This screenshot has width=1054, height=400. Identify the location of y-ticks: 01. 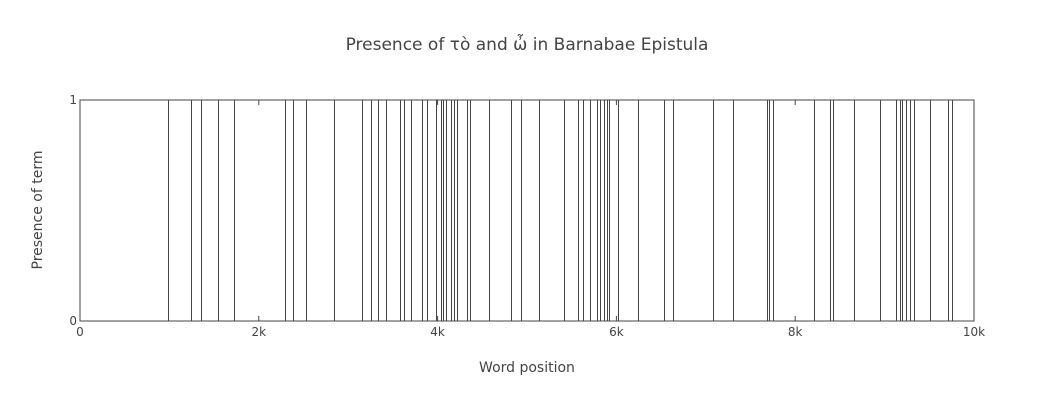
(77, 210).